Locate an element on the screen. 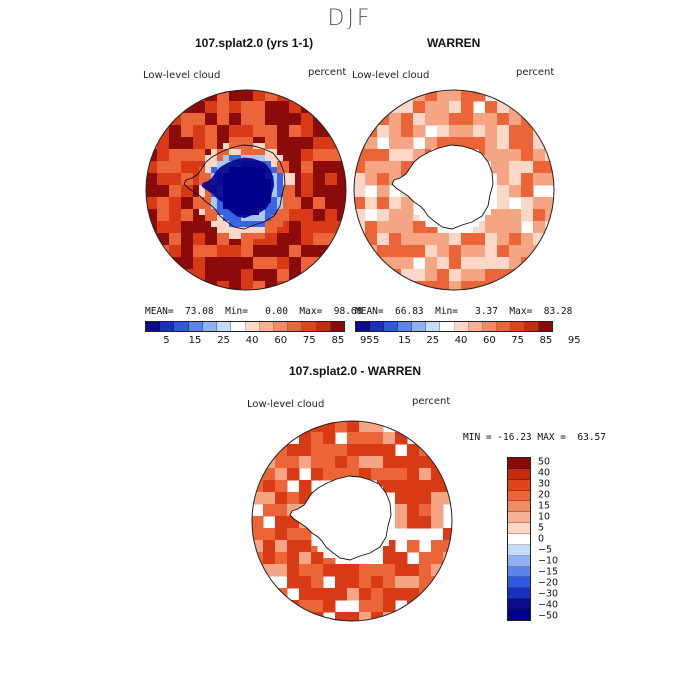 The width and height of the screenshot is (700, 700). colorbar-tick-label: −30 is located at coordinates (548, 594).